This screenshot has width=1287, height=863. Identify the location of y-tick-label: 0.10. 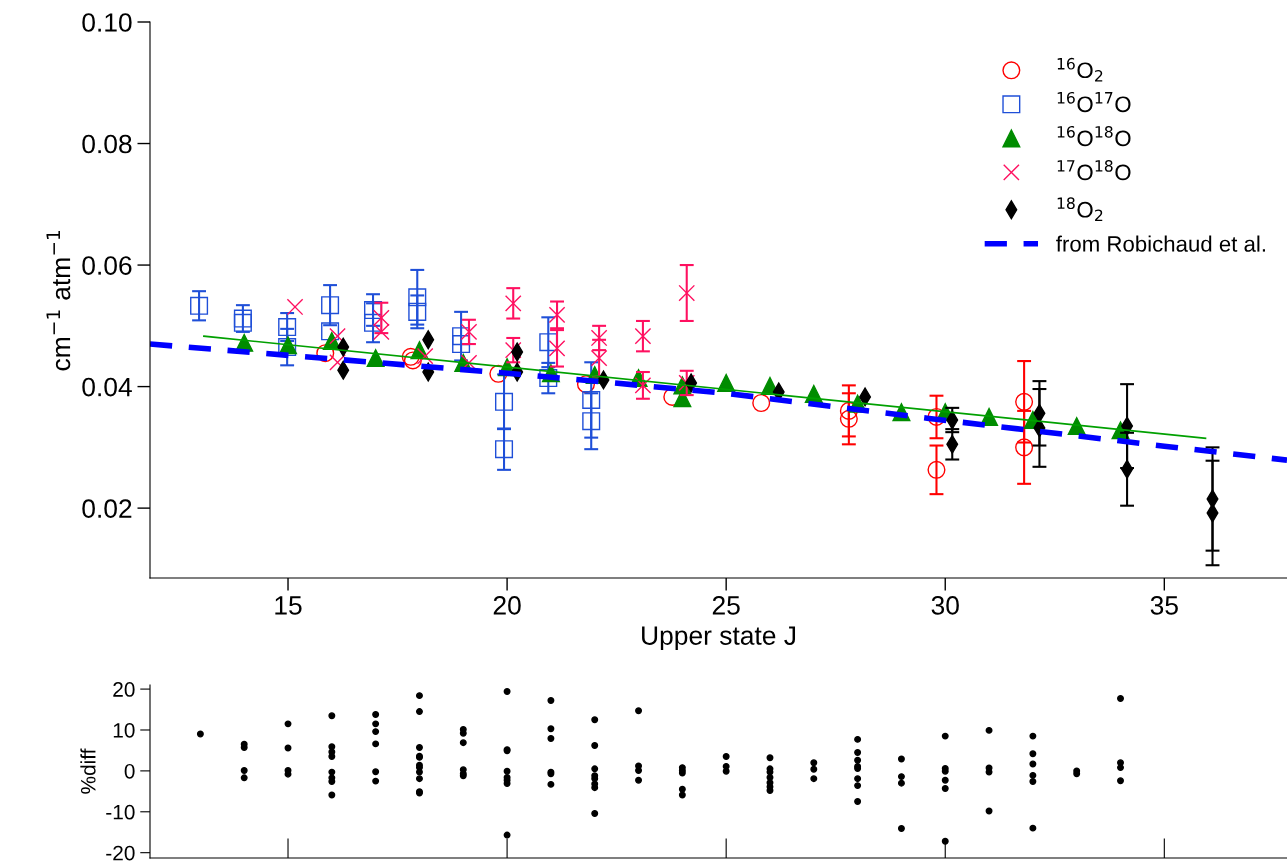
(107, 22).